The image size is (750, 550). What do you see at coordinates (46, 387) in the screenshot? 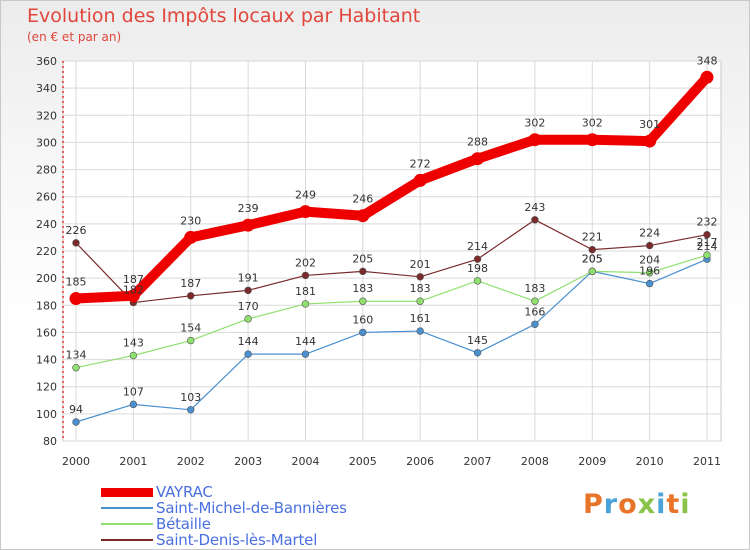
I see `y-tick-label: 120` at bounding box center [46, 387].